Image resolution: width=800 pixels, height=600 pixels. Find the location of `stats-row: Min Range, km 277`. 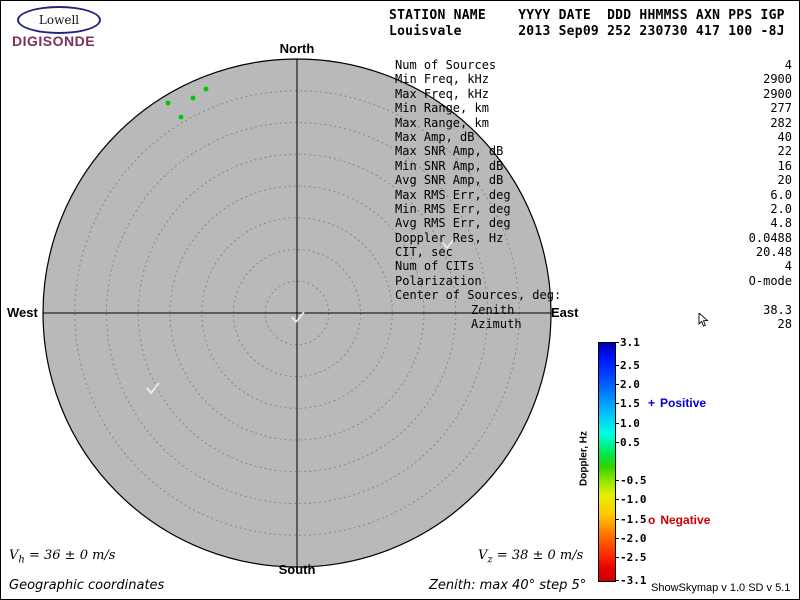

stats-row: Min Range, km 277 is located at coordinates (593, 108).